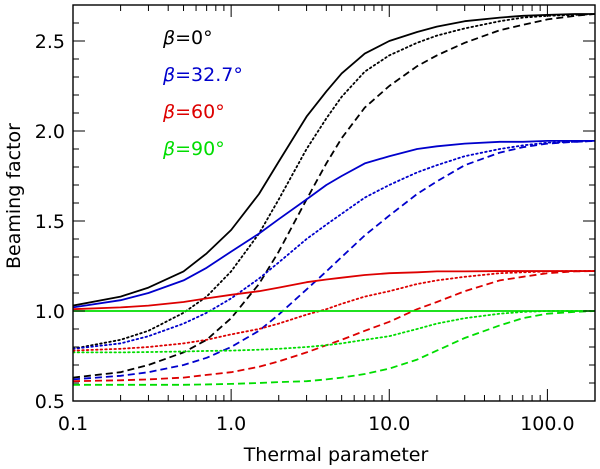  Describe the element at coordinates (547, 424) in the screenshot. I see `x-tick-label: 100.0` at that location.